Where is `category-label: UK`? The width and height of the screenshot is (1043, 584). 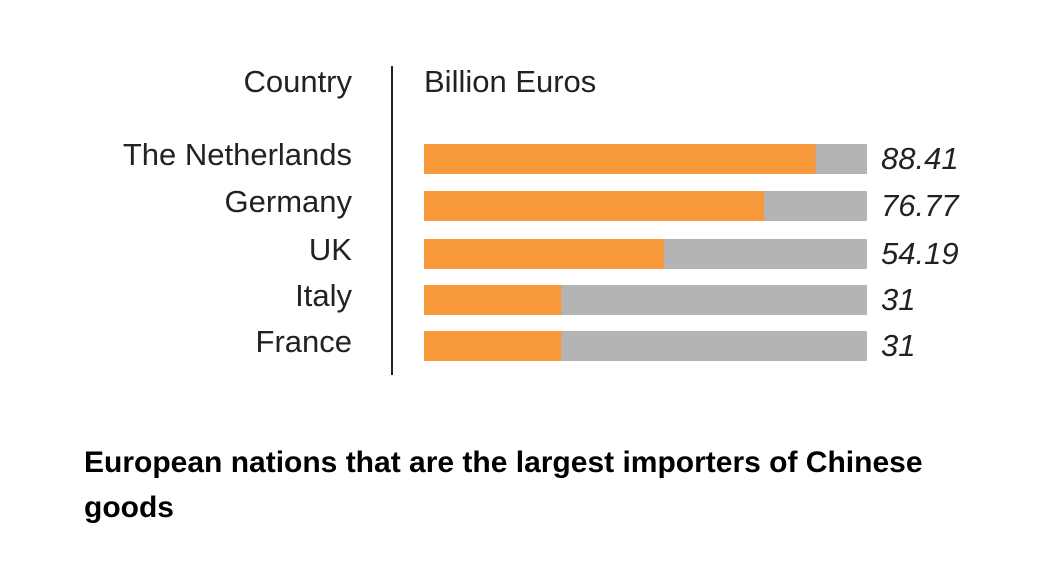 category-label: UK is located at coordinates (330, 249).